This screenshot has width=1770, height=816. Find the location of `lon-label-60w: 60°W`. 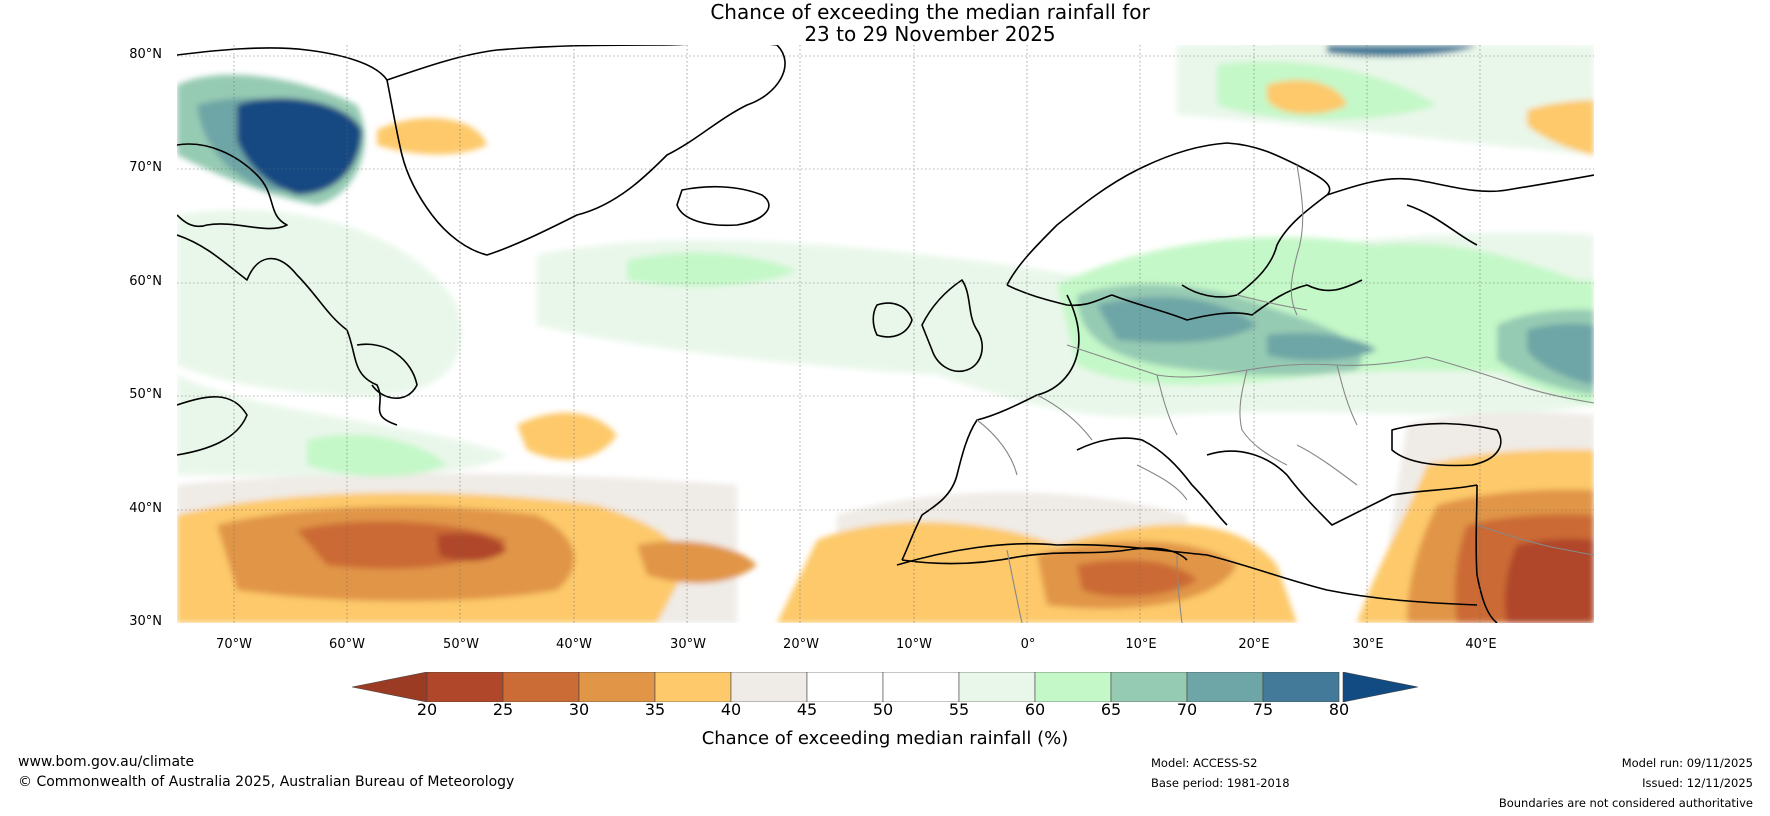

lon-label-60w: 60°W is located at coordinates (347, 644).